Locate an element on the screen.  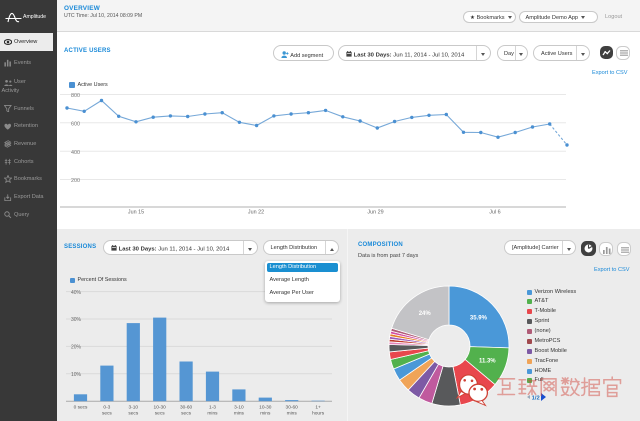
svg-text: Jun 15 is located at coordinates (136, 213).